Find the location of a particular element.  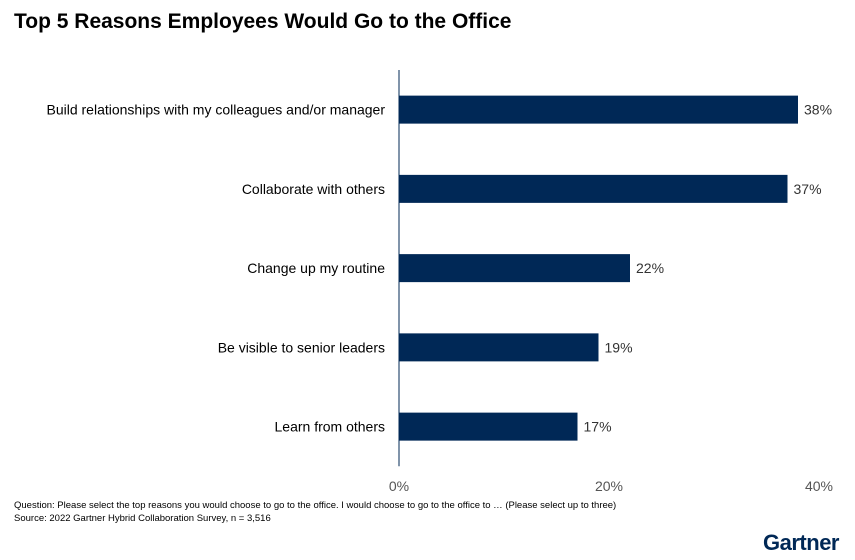

x-tick-label: 20% is located at coordinates (609, 486).